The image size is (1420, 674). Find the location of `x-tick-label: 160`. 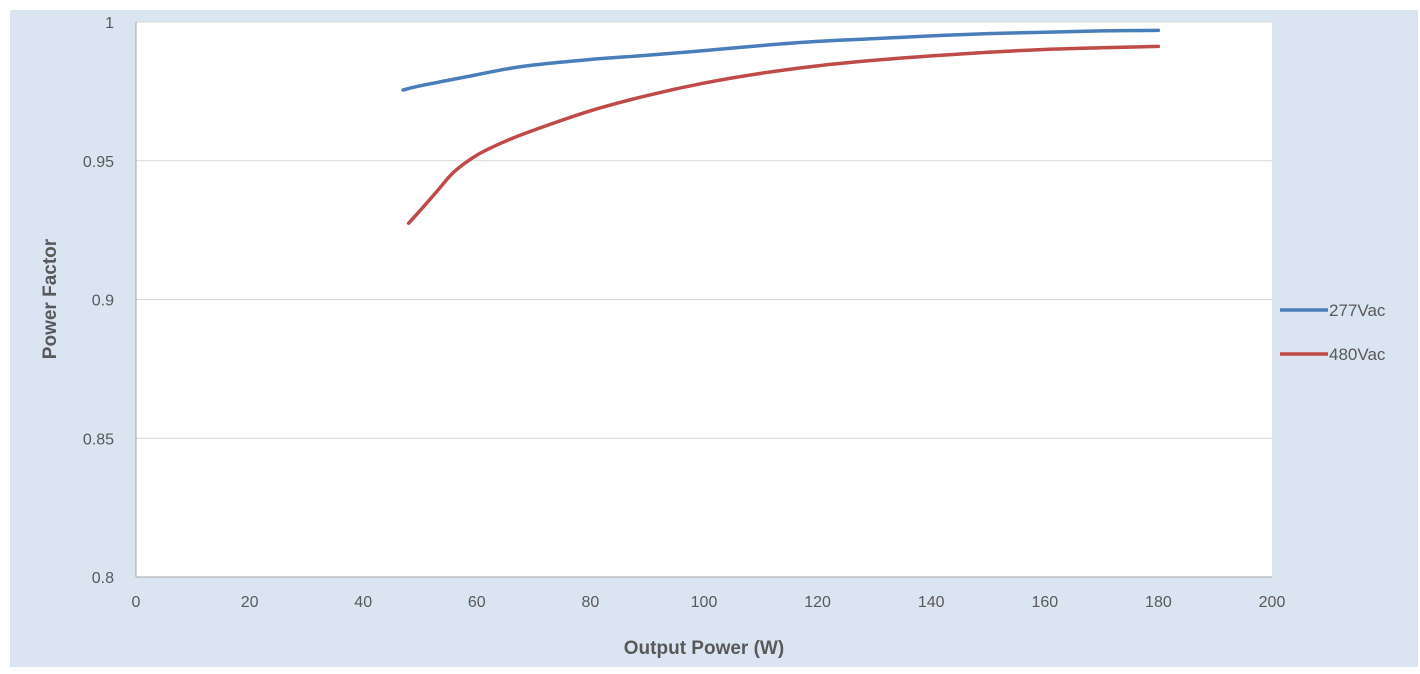

x-tick-label: 160 is located at coordinates (1044, 602).